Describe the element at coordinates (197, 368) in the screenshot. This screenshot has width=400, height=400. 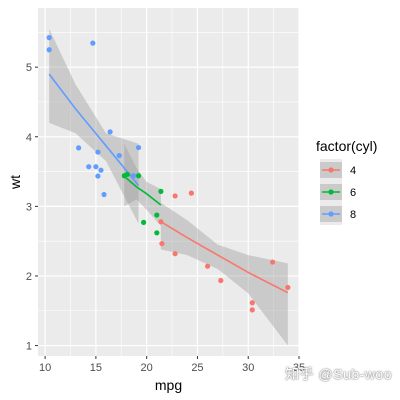
I see `x-tick-label: 25` at that location.